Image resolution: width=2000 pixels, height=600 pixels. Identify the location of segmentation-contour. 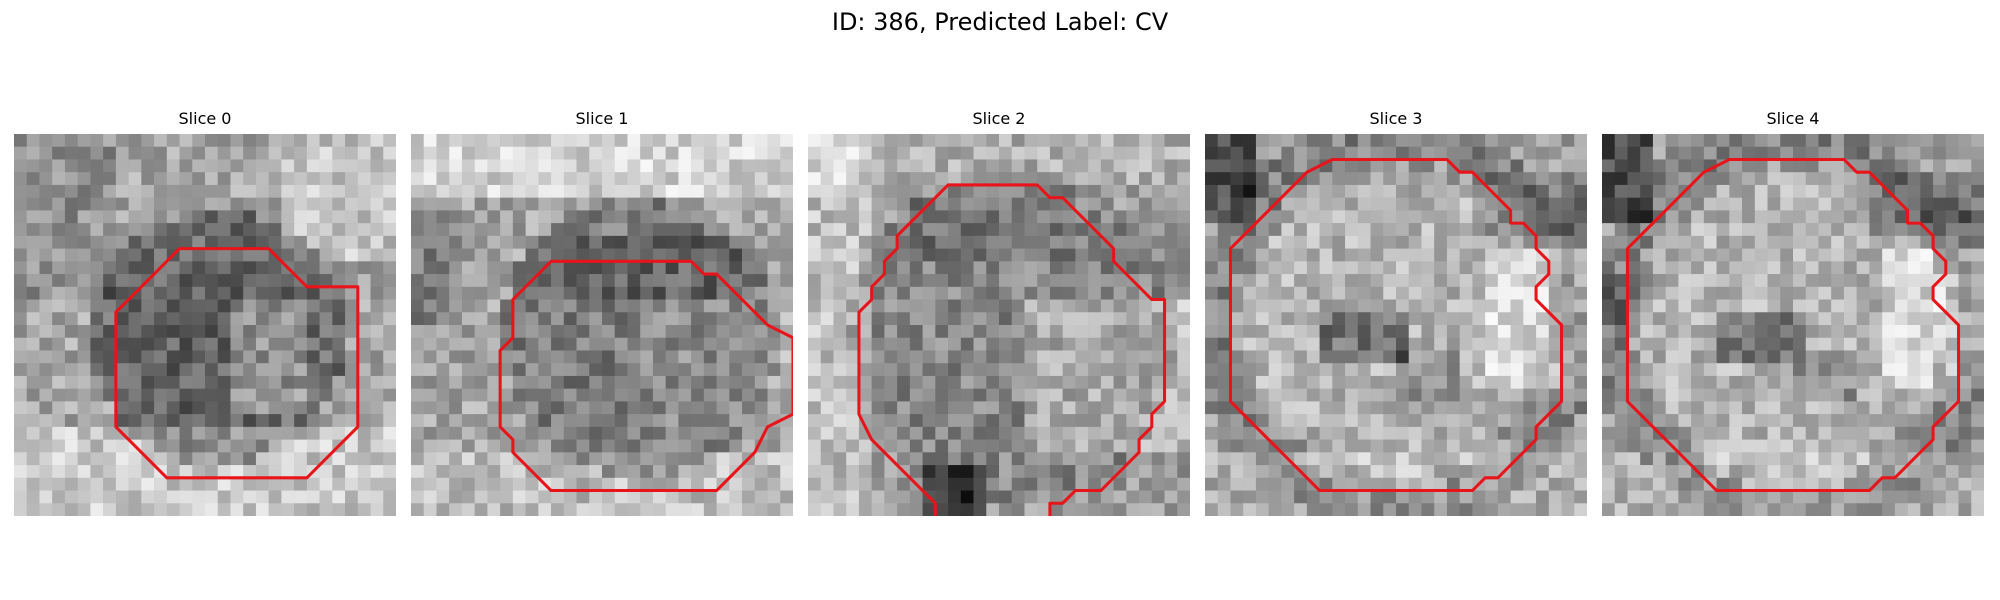
(1396, 325).